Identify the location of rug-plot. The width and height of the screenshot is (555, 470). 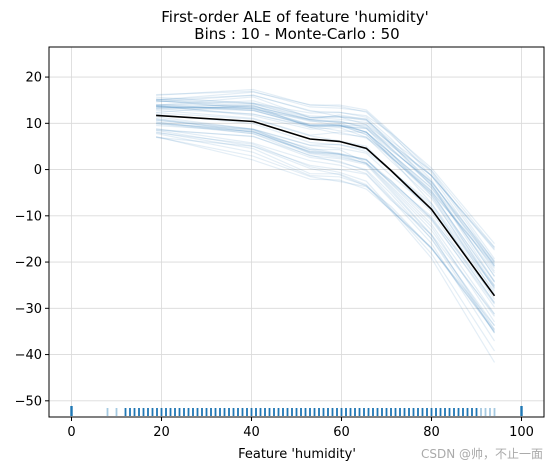
(296, 411).